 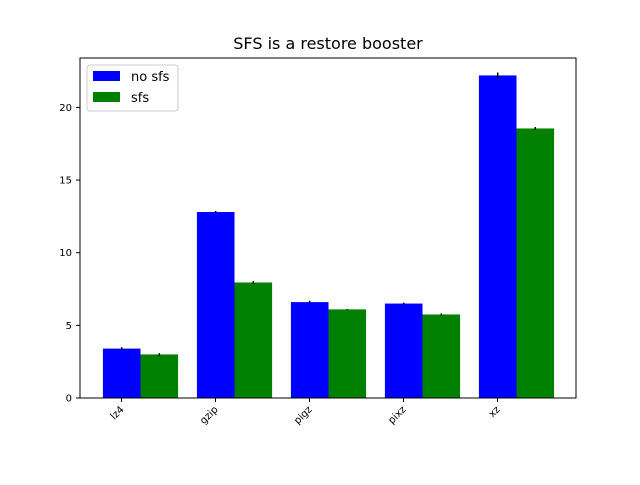 What do you see at coordinates (132, 88) in the screenshot?
I see `legend: no sfs sfs` at bounding box center [132, 88].